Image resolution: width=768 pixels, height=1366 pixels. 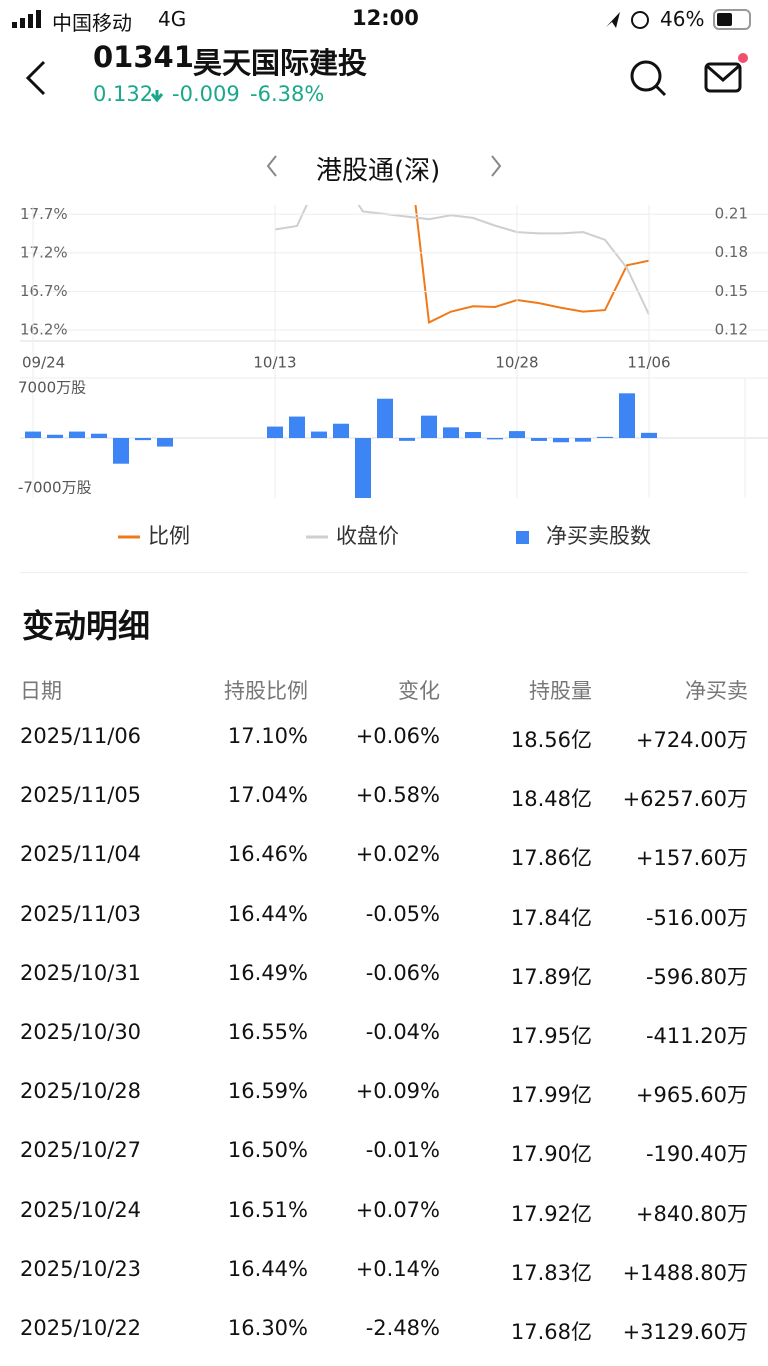 I want to click on y-tick-label: 17.7%, so click(x=44, y=214).